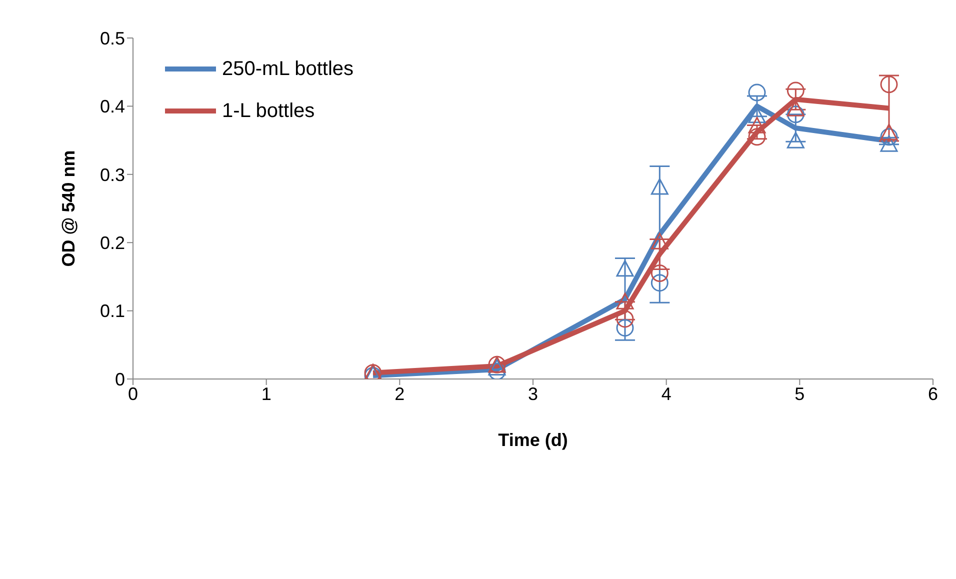  Describe the element at coordinates (288, 69) in the screenshot. I see `legend-label: 250-mL bottles` at that location.